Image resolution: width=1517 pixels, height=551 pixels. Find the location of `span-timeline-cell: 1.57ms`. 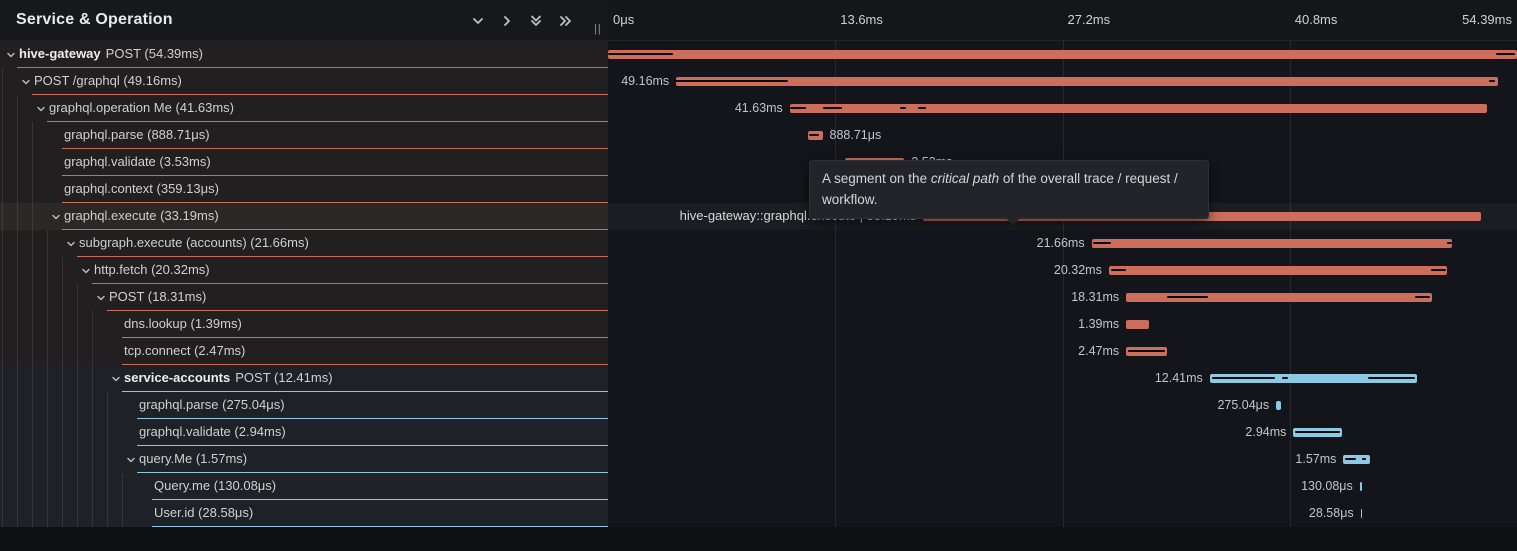

span-timeline-cell: 1.57ms is located at coordinates (1062, 459).